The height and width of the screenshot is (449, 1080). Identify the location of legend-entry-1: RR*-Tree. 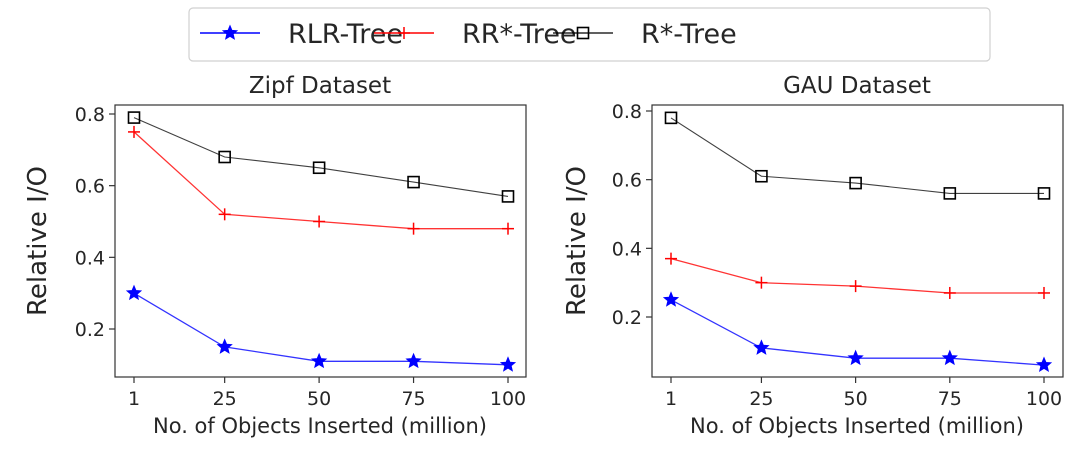
(475, 34).